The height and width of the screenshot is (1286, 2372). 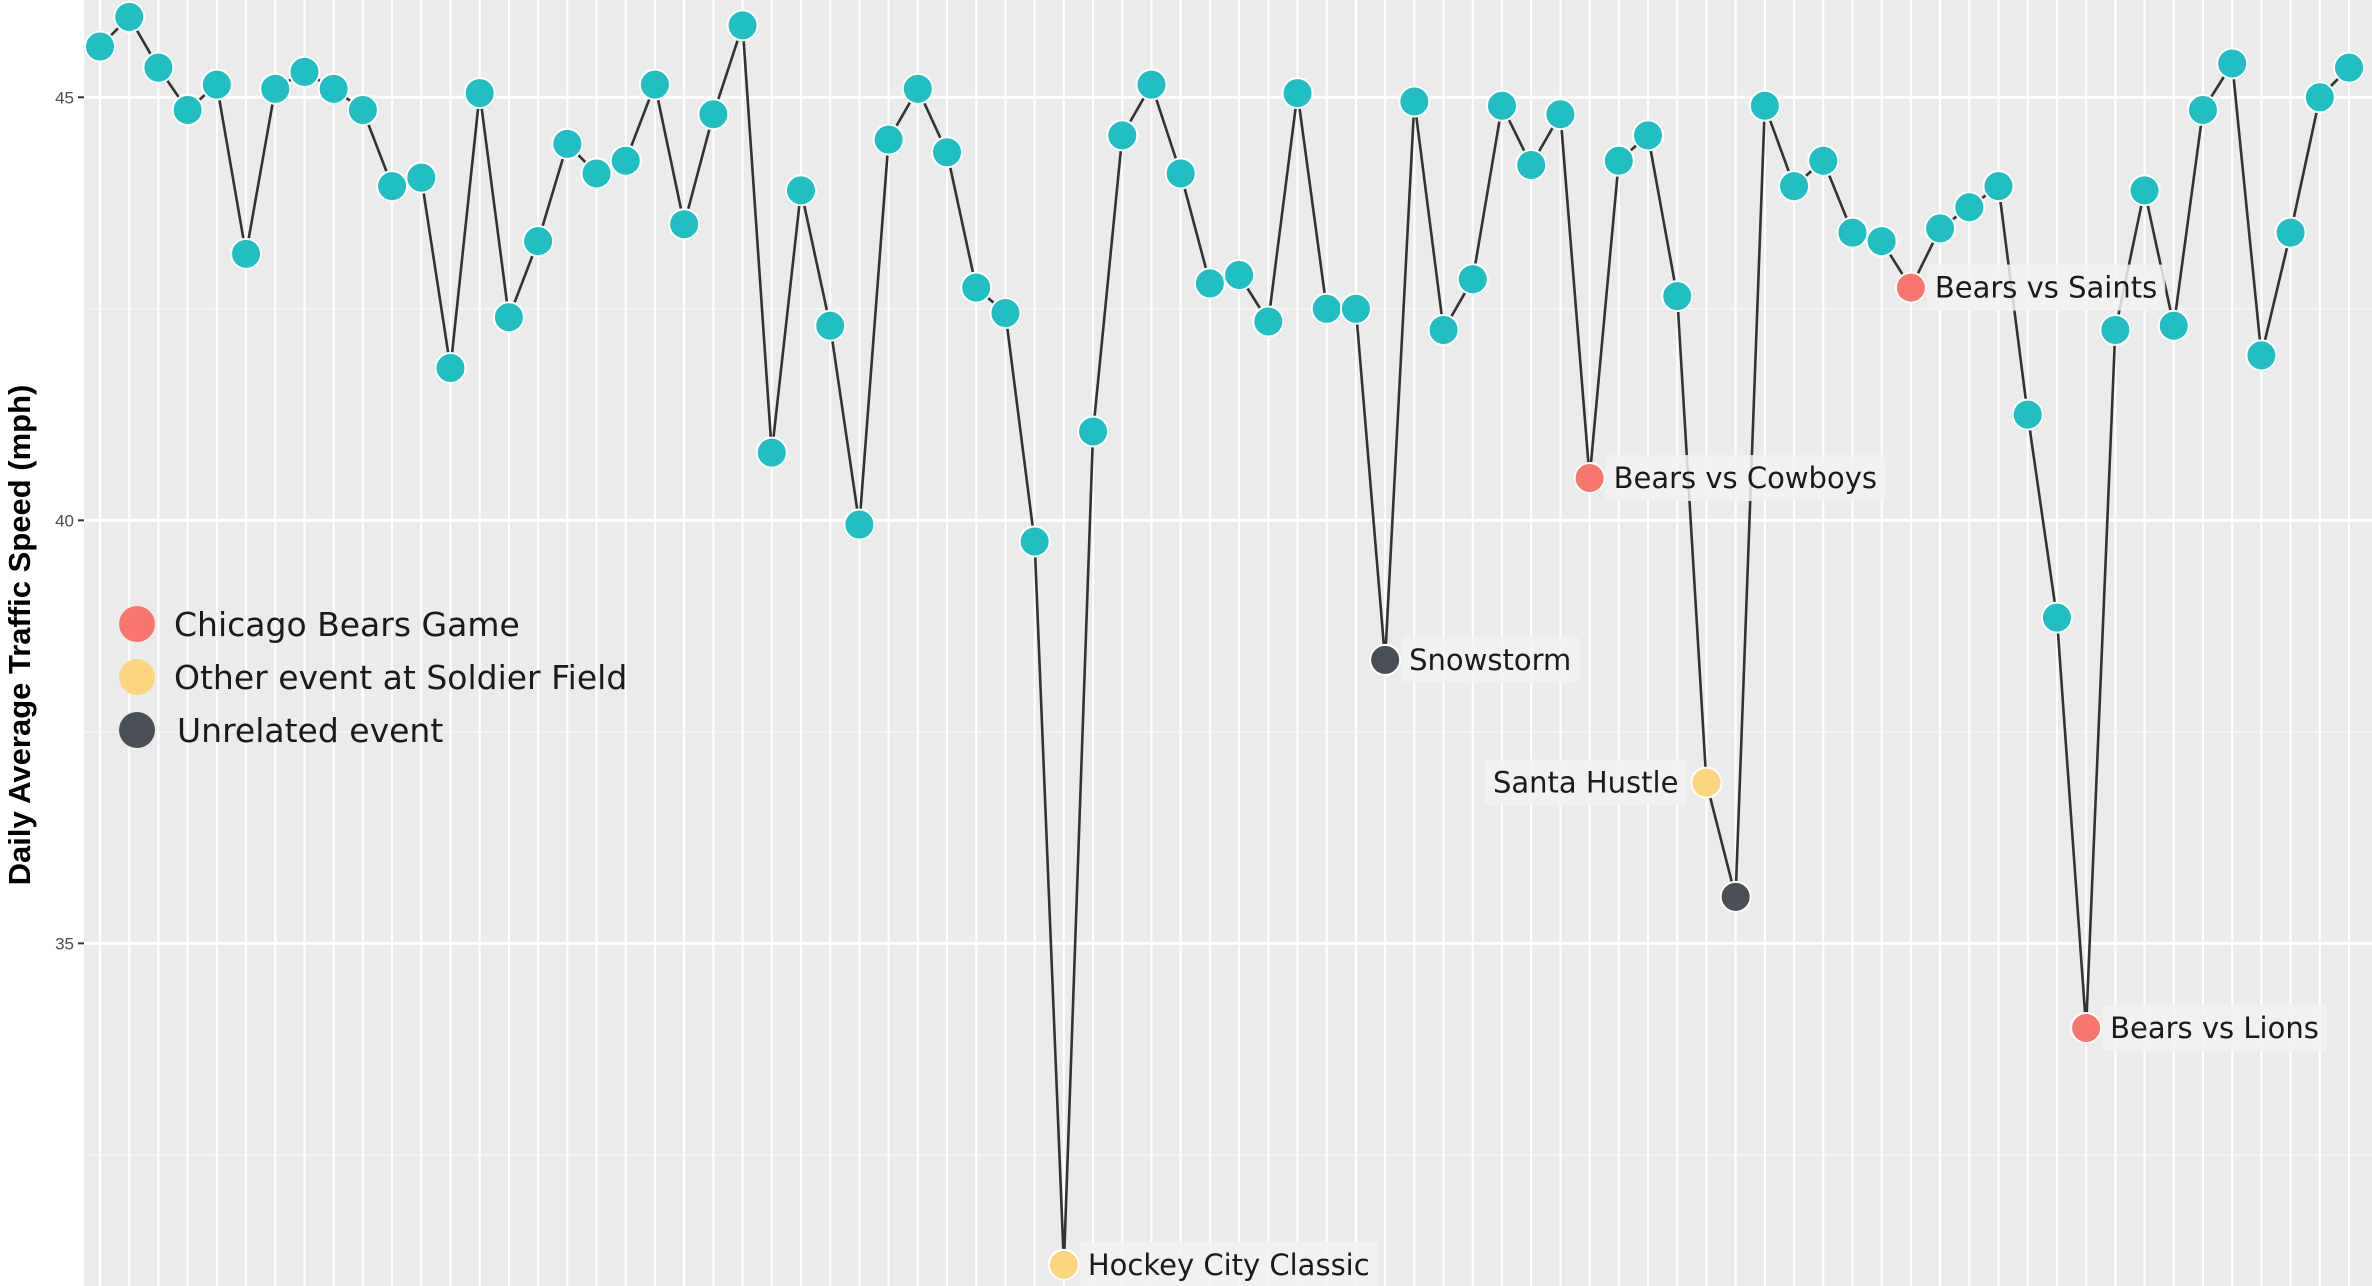 What do you see at coordinates (347, 624) in the screenshot?
I see `legend-label: Chicago Bears Game` at bounding box center [347, 624].